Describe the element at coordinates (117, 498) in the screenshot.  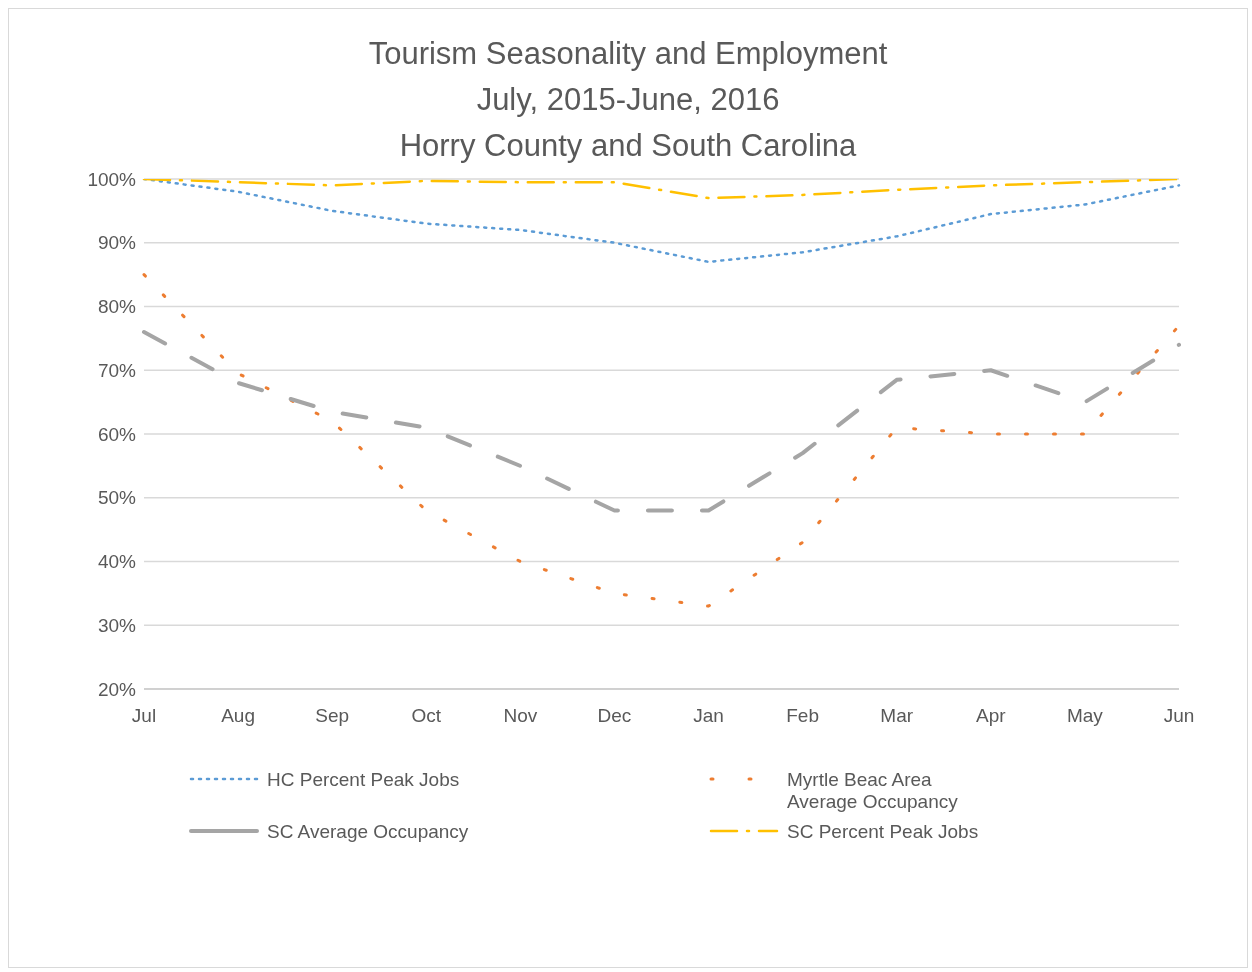
I see `y-tick-label: 50%` at that location.